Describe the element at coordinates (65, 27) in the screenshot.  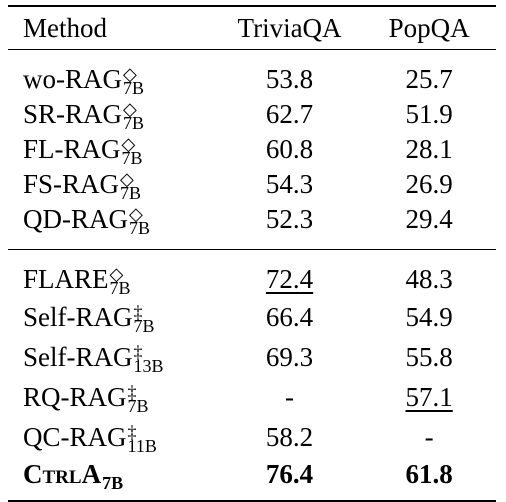
I see `header-method: Method` at that location.